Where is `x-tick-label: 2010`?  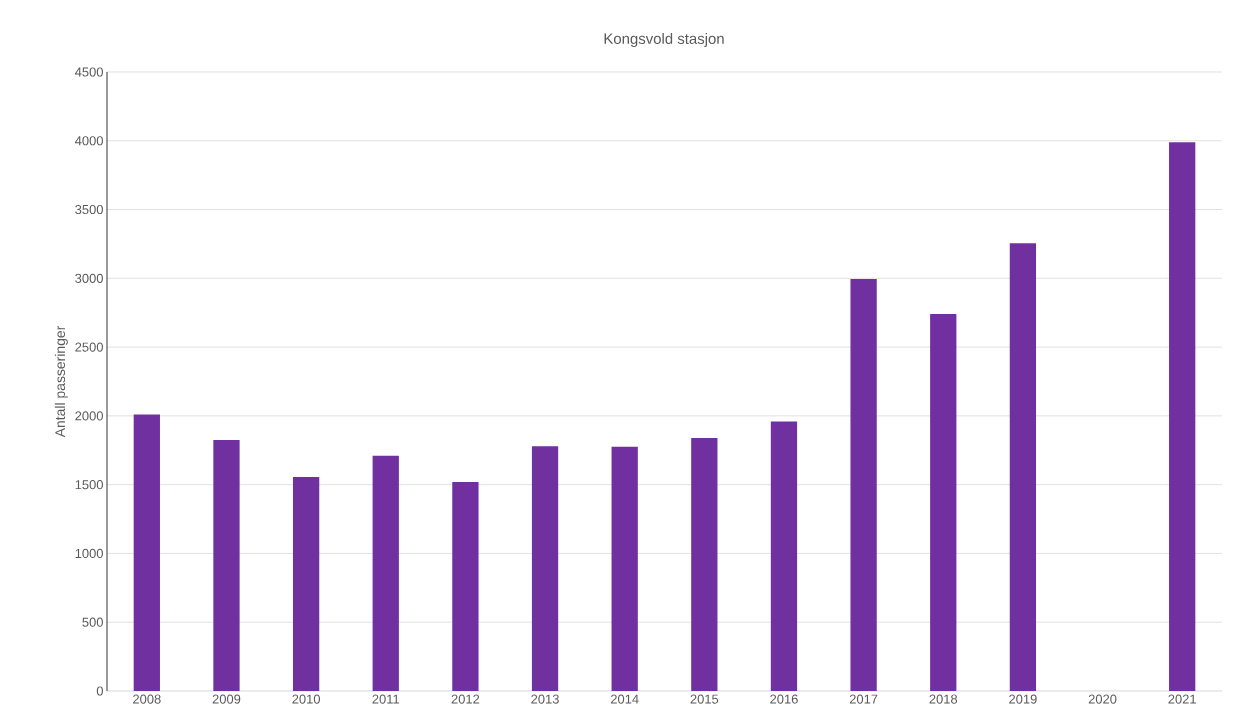 x-tick-label: 2010 is located at coordinates (306, 699).